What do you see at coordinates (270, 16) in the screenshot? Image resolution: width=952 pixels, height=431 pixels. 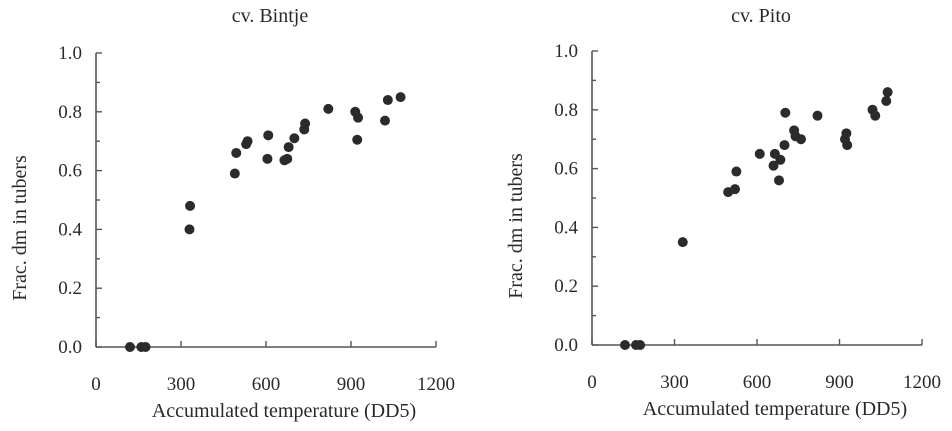 I see `chart-title: cv. Bintje` at bounding box center [270, 16].